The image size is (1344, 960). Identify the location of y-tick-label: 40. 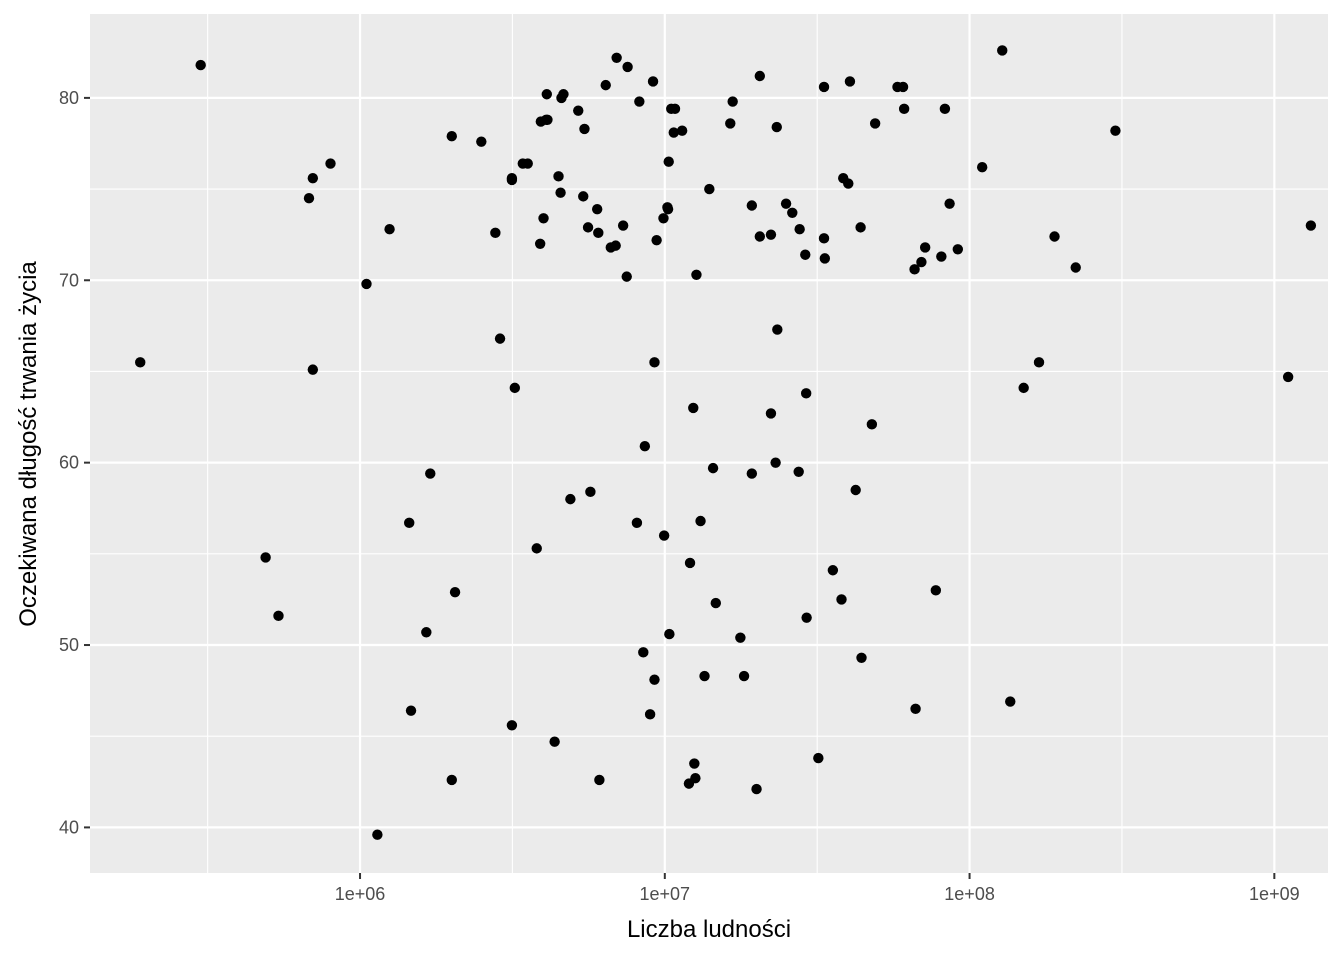
(69, 827).